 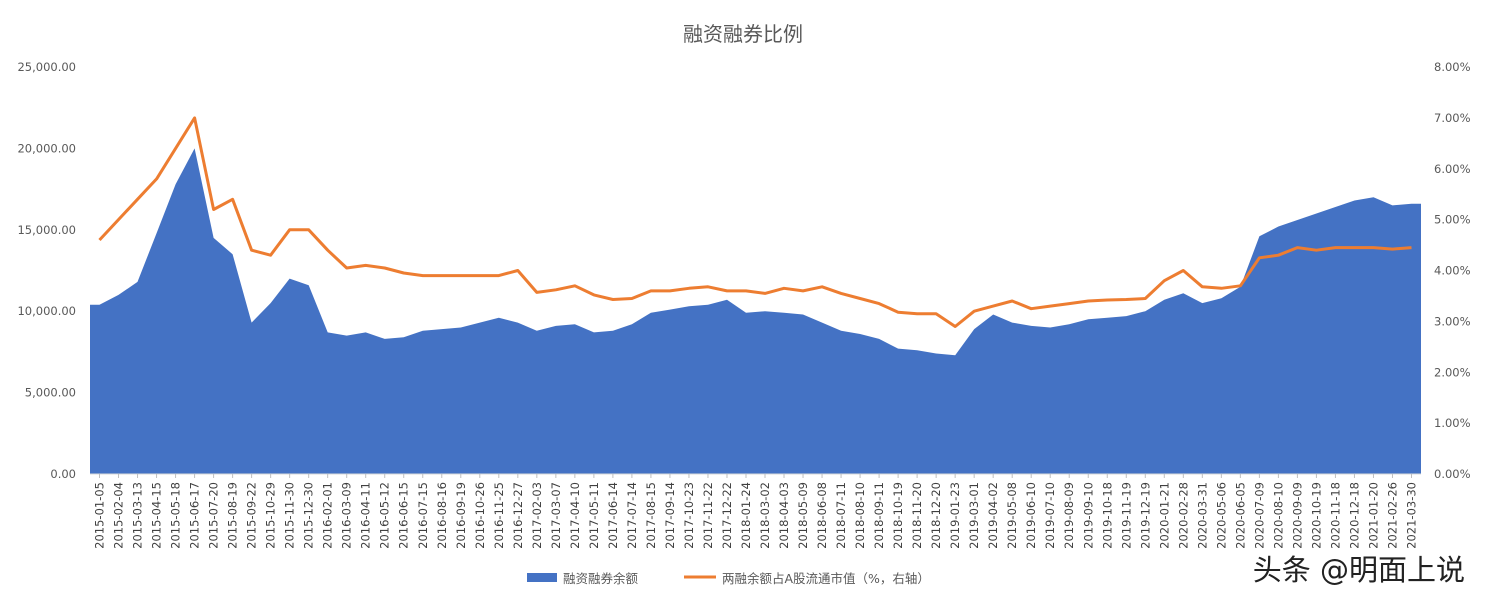 What do you see at coordinates (1374, 515) in the screenshot?
I see `x-tick-label: 2021-01-20` at bounding box center [1374, 515].